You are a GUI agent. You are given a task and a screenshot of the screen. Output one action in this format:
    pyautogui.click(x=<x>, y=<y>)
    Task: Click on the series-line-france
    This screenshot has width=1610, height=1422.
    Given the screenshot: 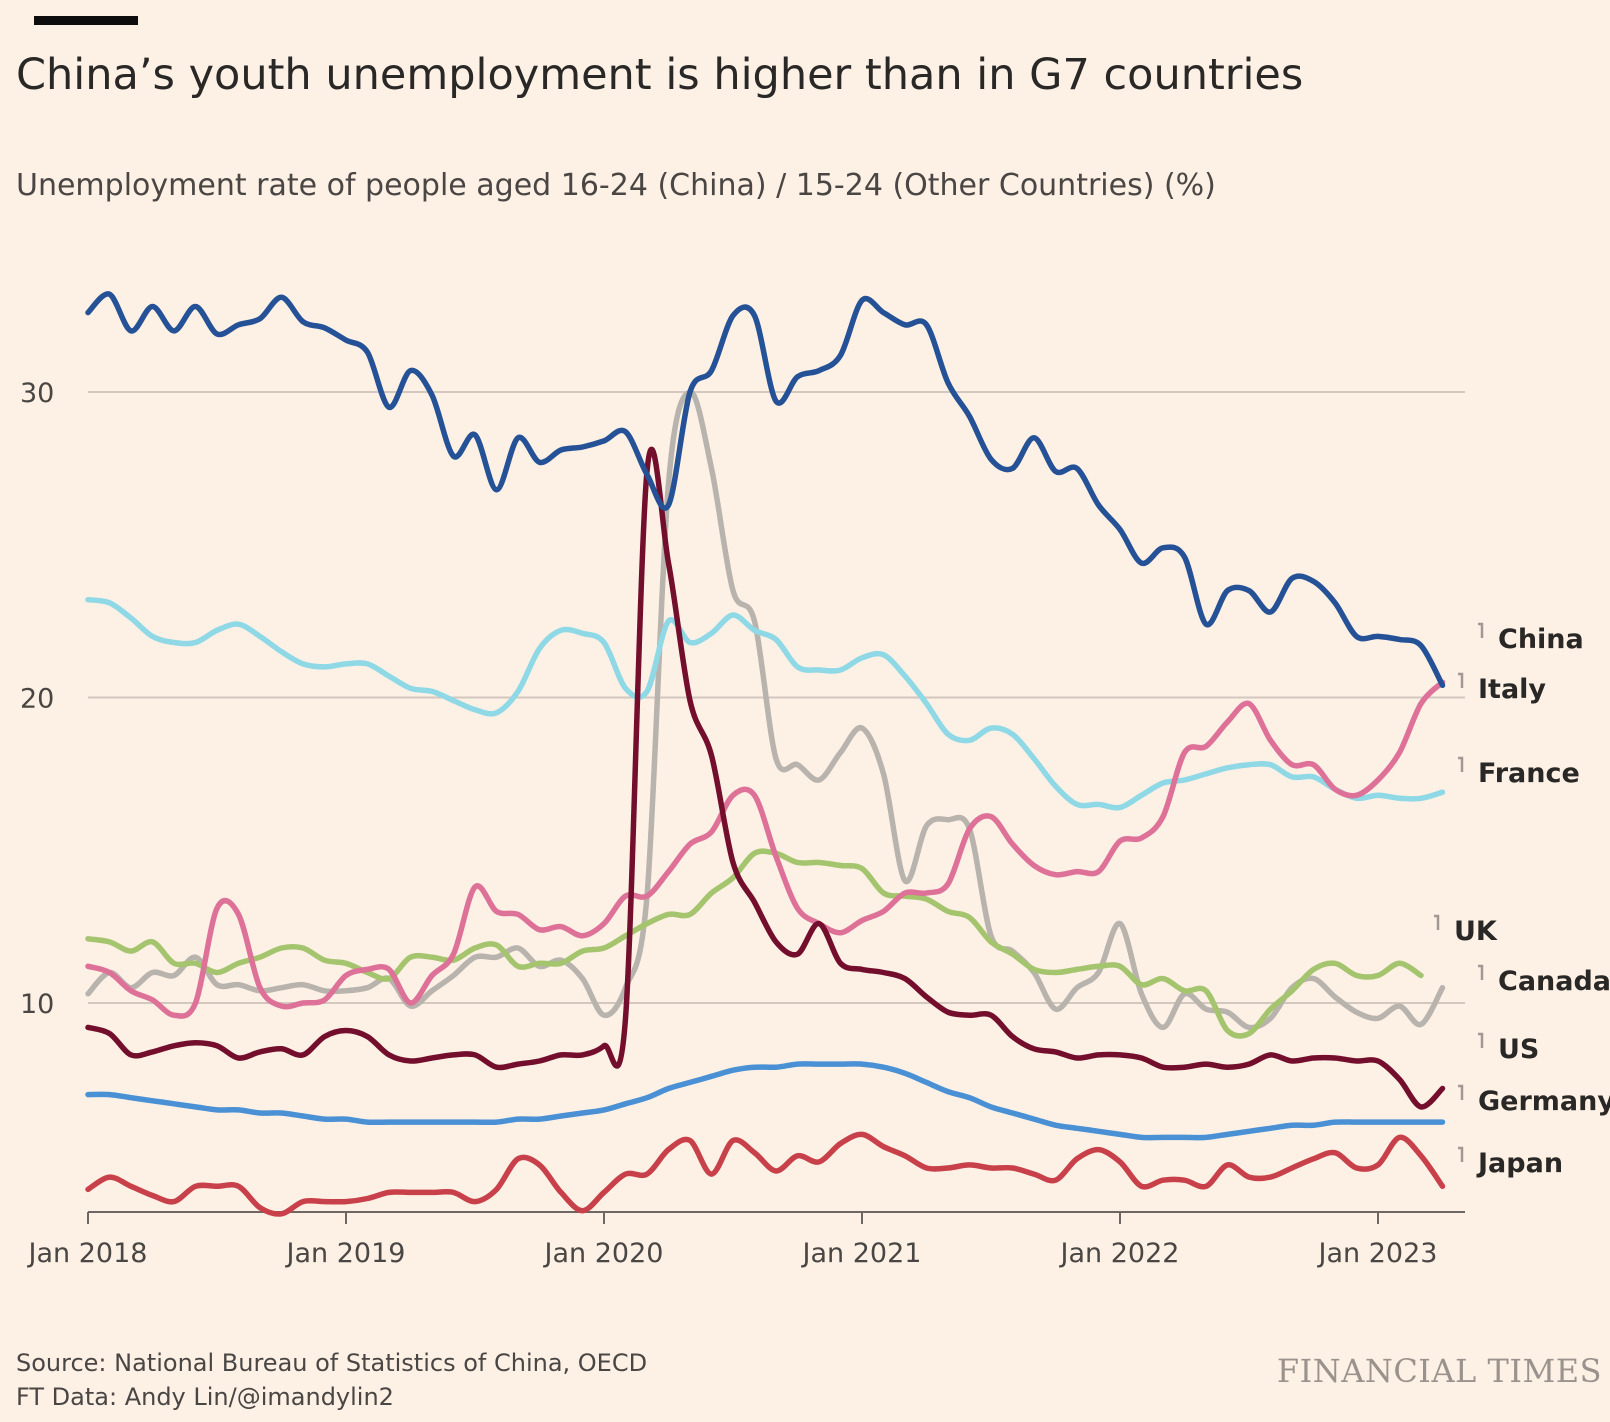 What is the action you would take?
    pyautogui.click(x=765, y=703)
    